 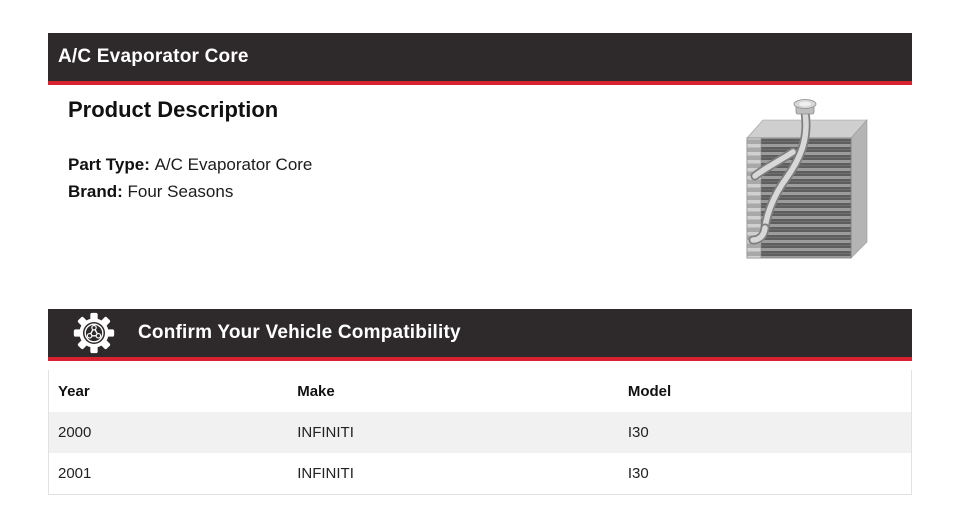 I want to click on table-row: 2001 INFINITI I30, so click(x=480, y=473).